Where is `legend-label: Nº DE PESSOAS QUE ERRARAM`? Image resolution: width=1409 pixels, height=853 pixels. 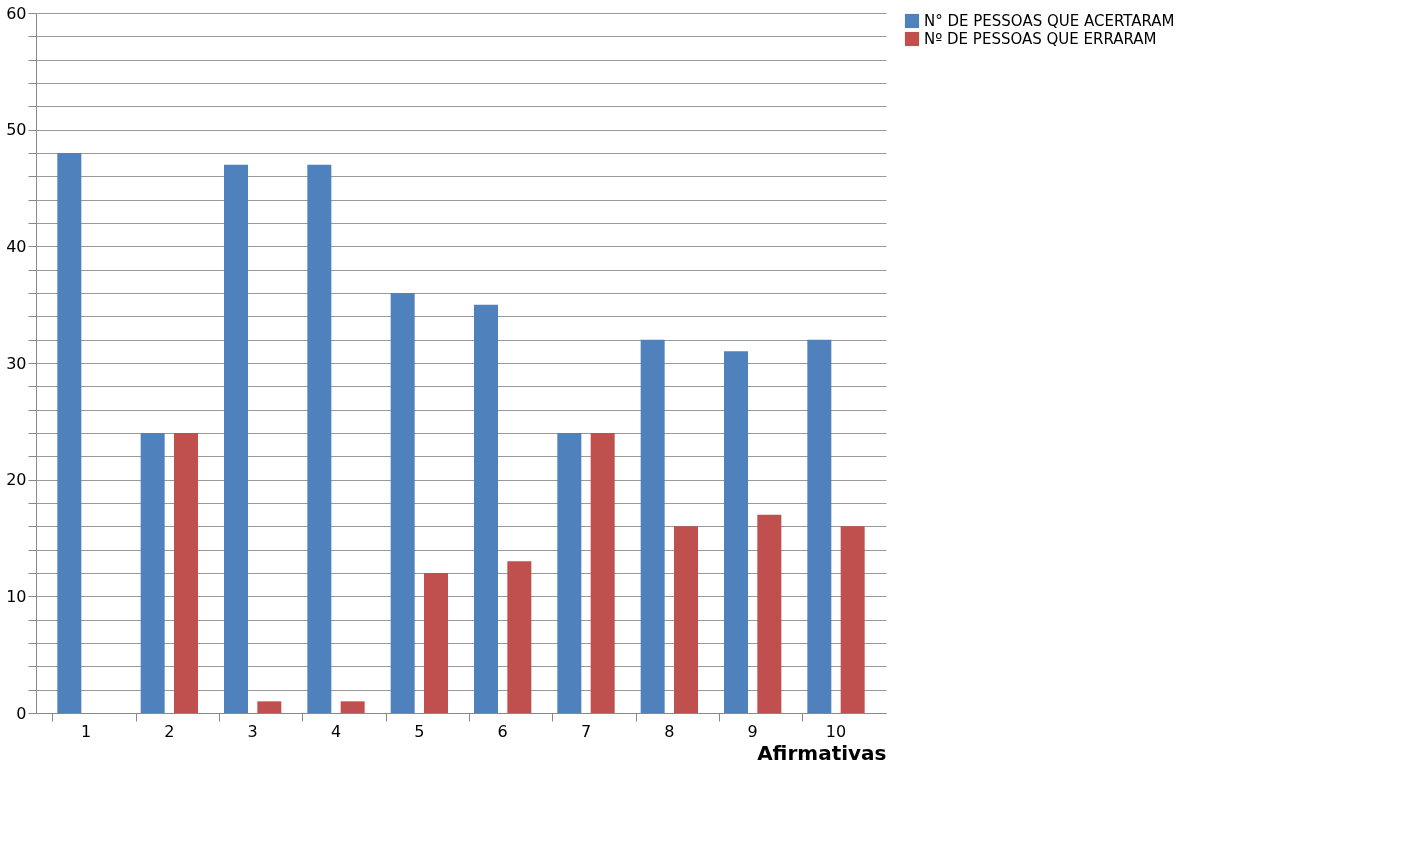 legend-label: Nº DE PESSOAS QUE ERRARAM is located at coordinates (1040, 39).